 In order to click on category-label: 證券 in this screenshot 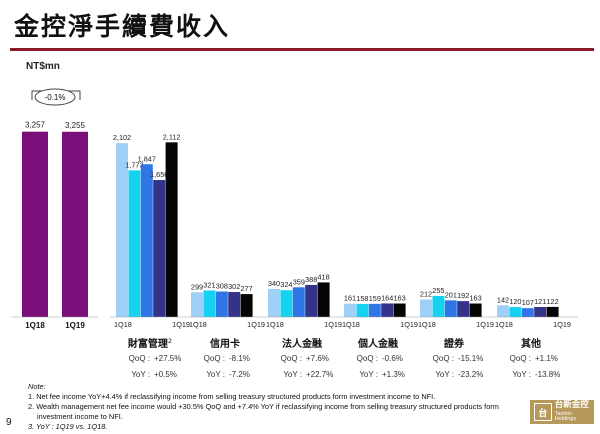, I will do `click(454, 343)`.